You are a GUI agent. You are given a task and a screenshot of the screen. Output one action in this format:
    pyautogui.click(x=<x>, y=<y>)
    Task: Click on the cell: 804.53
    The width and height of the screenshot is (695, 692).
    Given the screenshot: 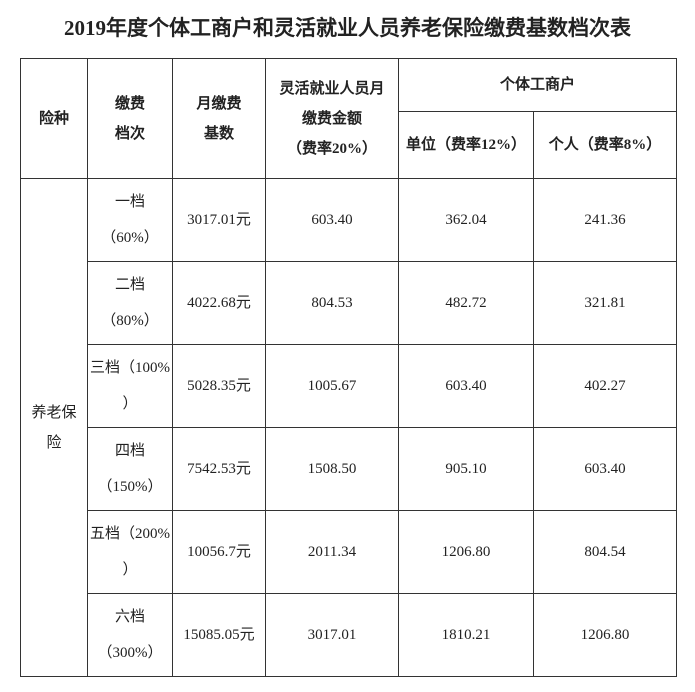 What is the action you would take?
    pyautogui.click(x=332, y=303)
    